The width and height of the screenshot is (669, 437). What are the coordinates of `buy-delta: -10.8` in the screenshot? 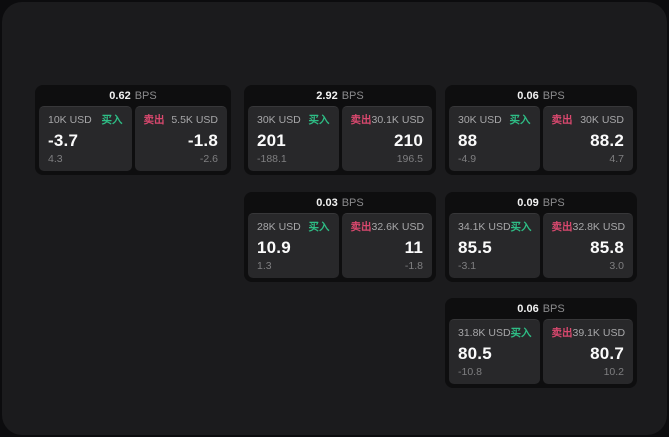 It's located at (470, 372).